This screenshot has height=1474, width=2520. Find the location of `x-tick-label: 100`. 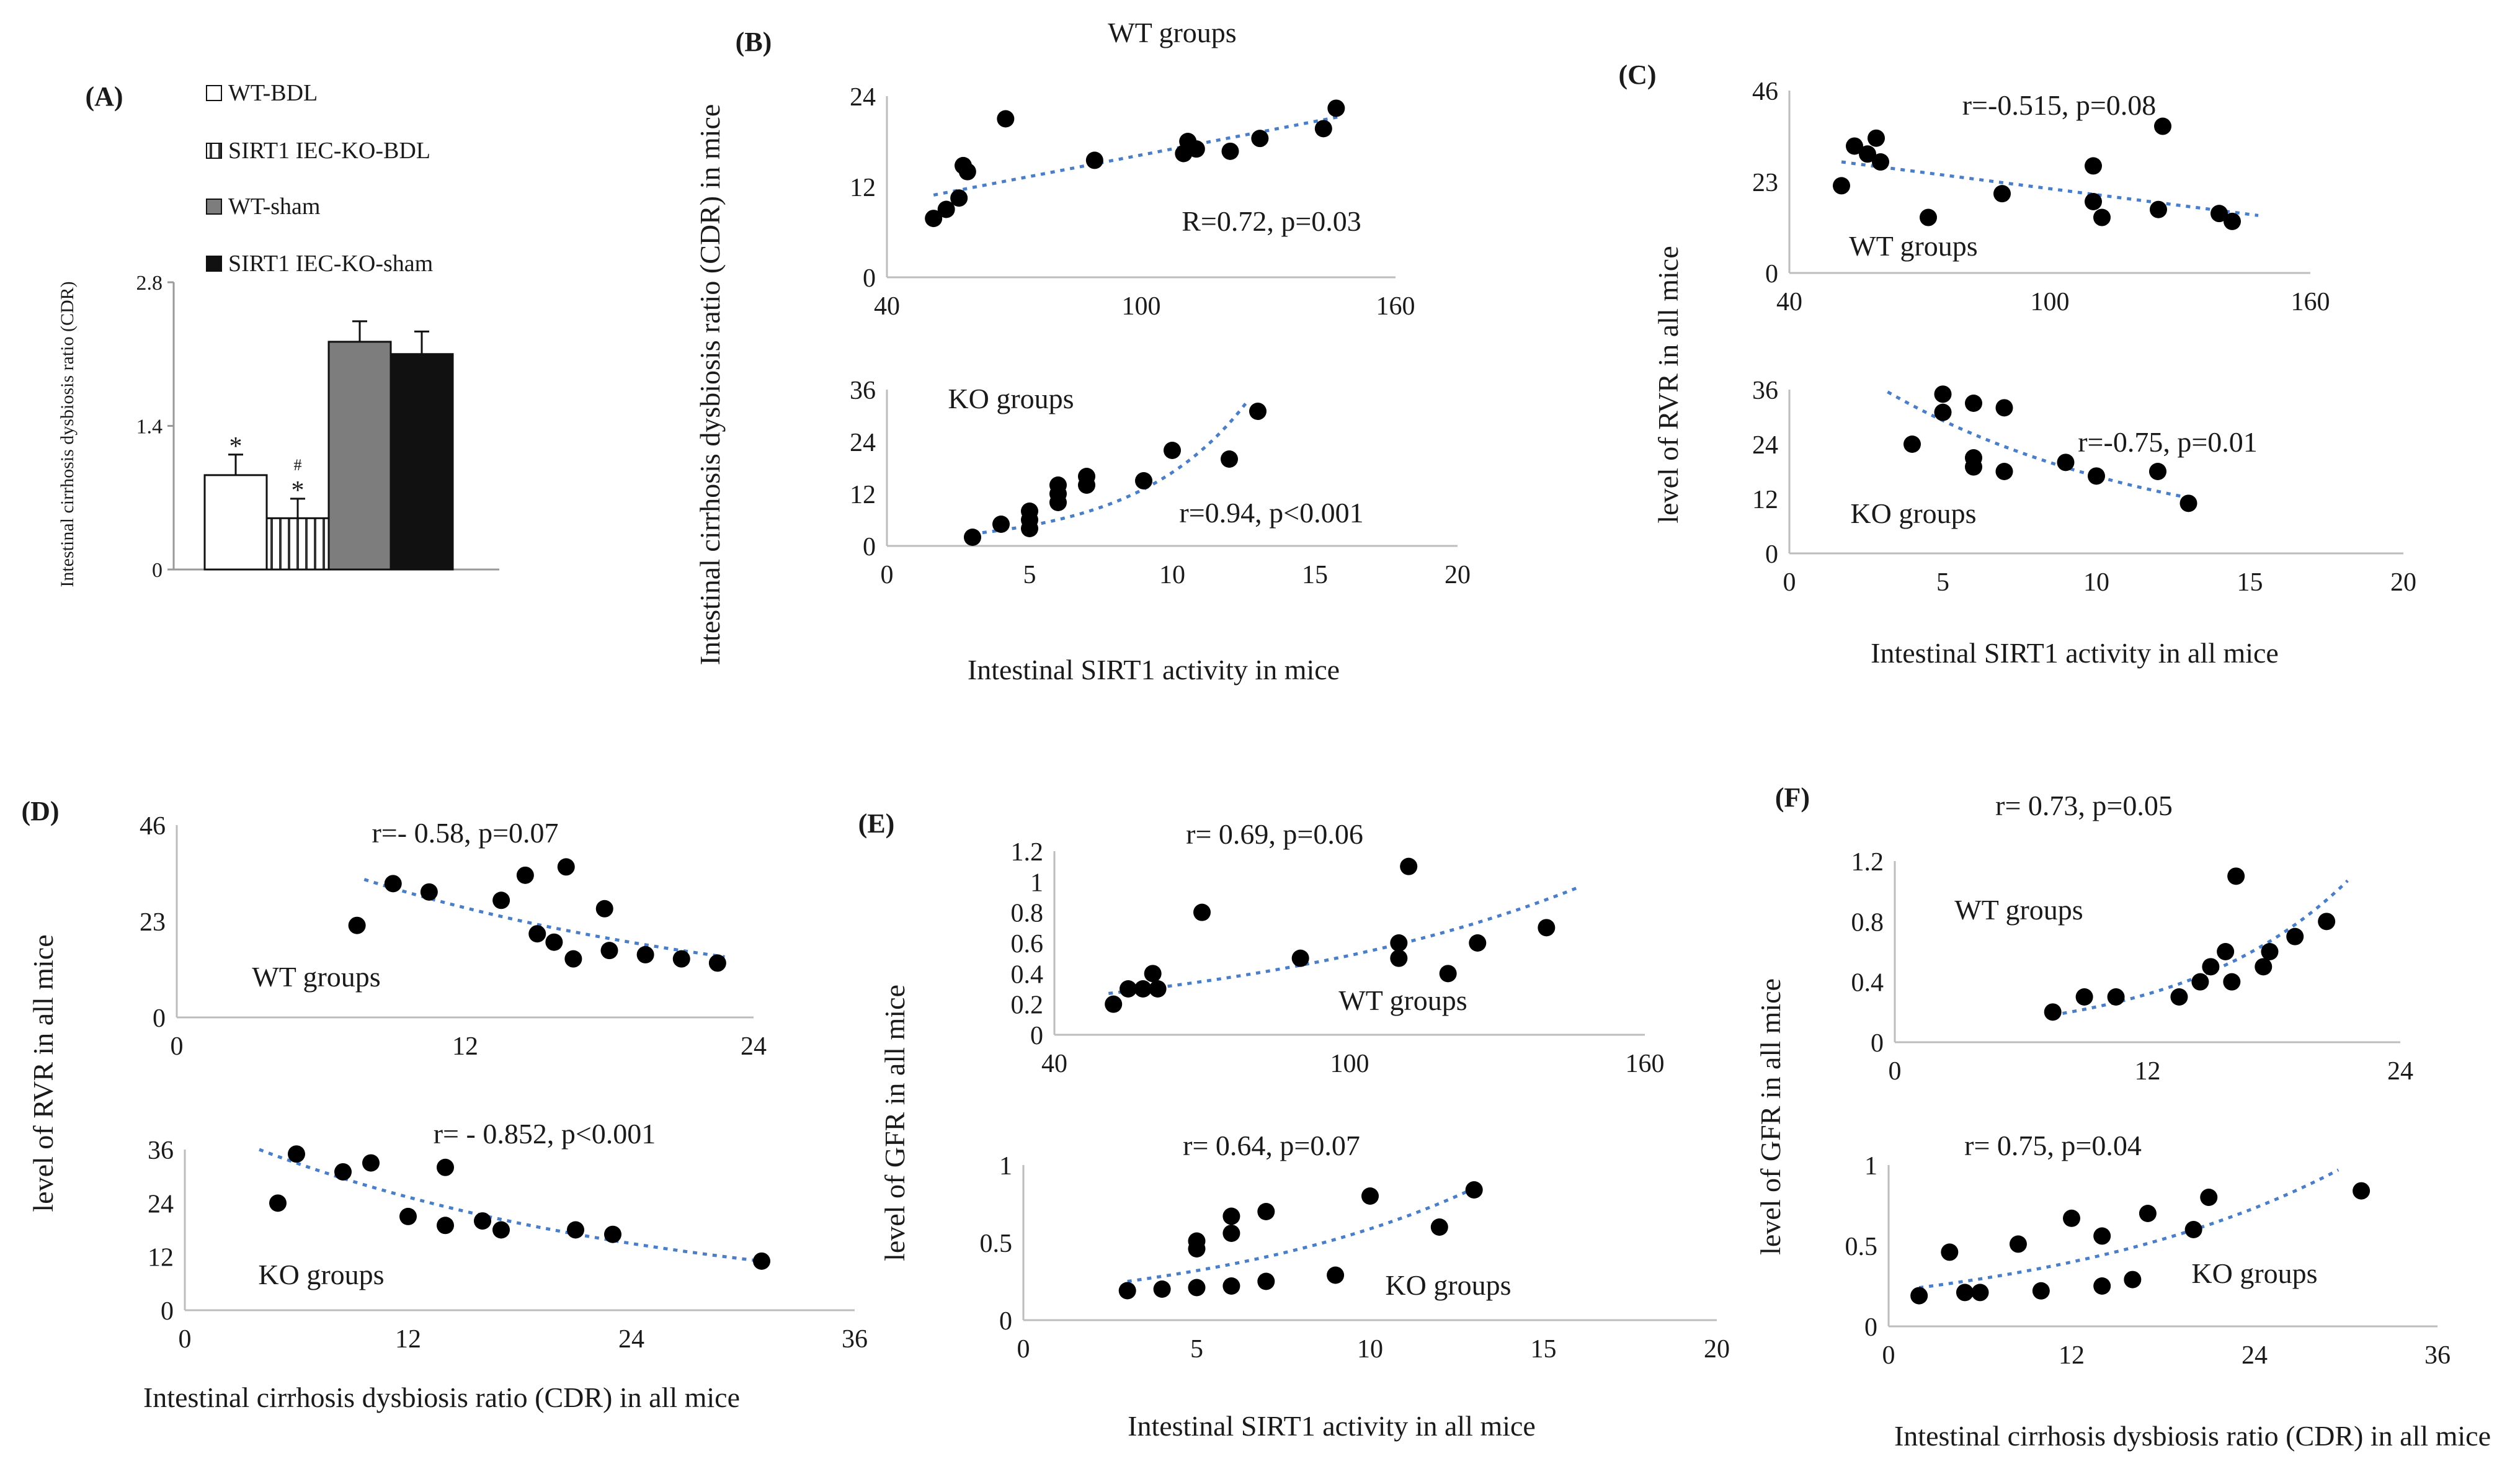

x-tick-label: 100 is located at coordinates (1349, 1064).